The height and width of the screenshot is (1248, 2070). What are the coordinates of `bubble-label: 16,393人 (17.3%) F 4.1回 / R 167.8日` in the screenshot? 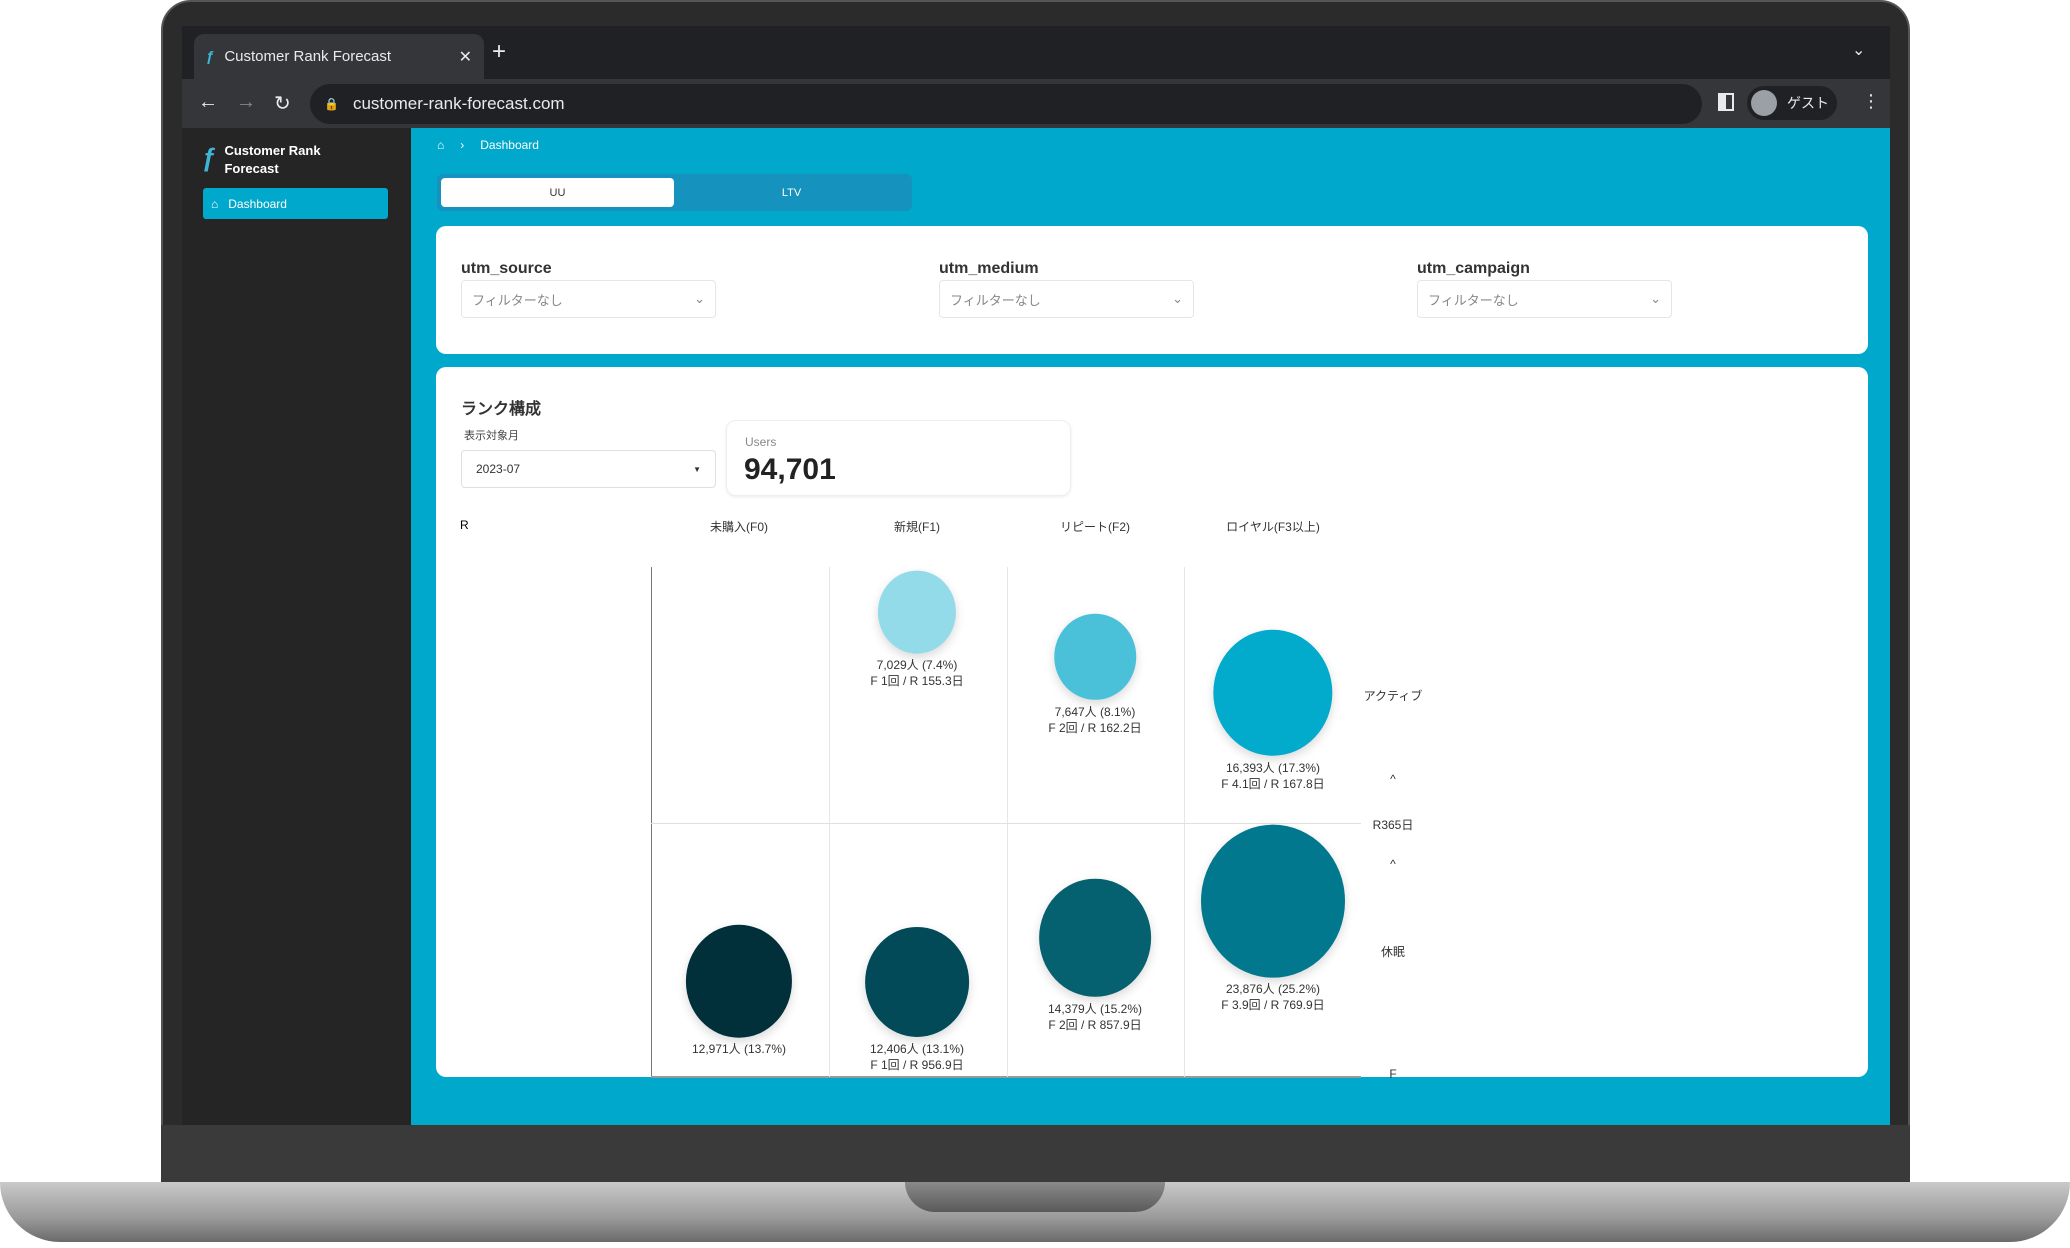 It's located at (1272, 776).